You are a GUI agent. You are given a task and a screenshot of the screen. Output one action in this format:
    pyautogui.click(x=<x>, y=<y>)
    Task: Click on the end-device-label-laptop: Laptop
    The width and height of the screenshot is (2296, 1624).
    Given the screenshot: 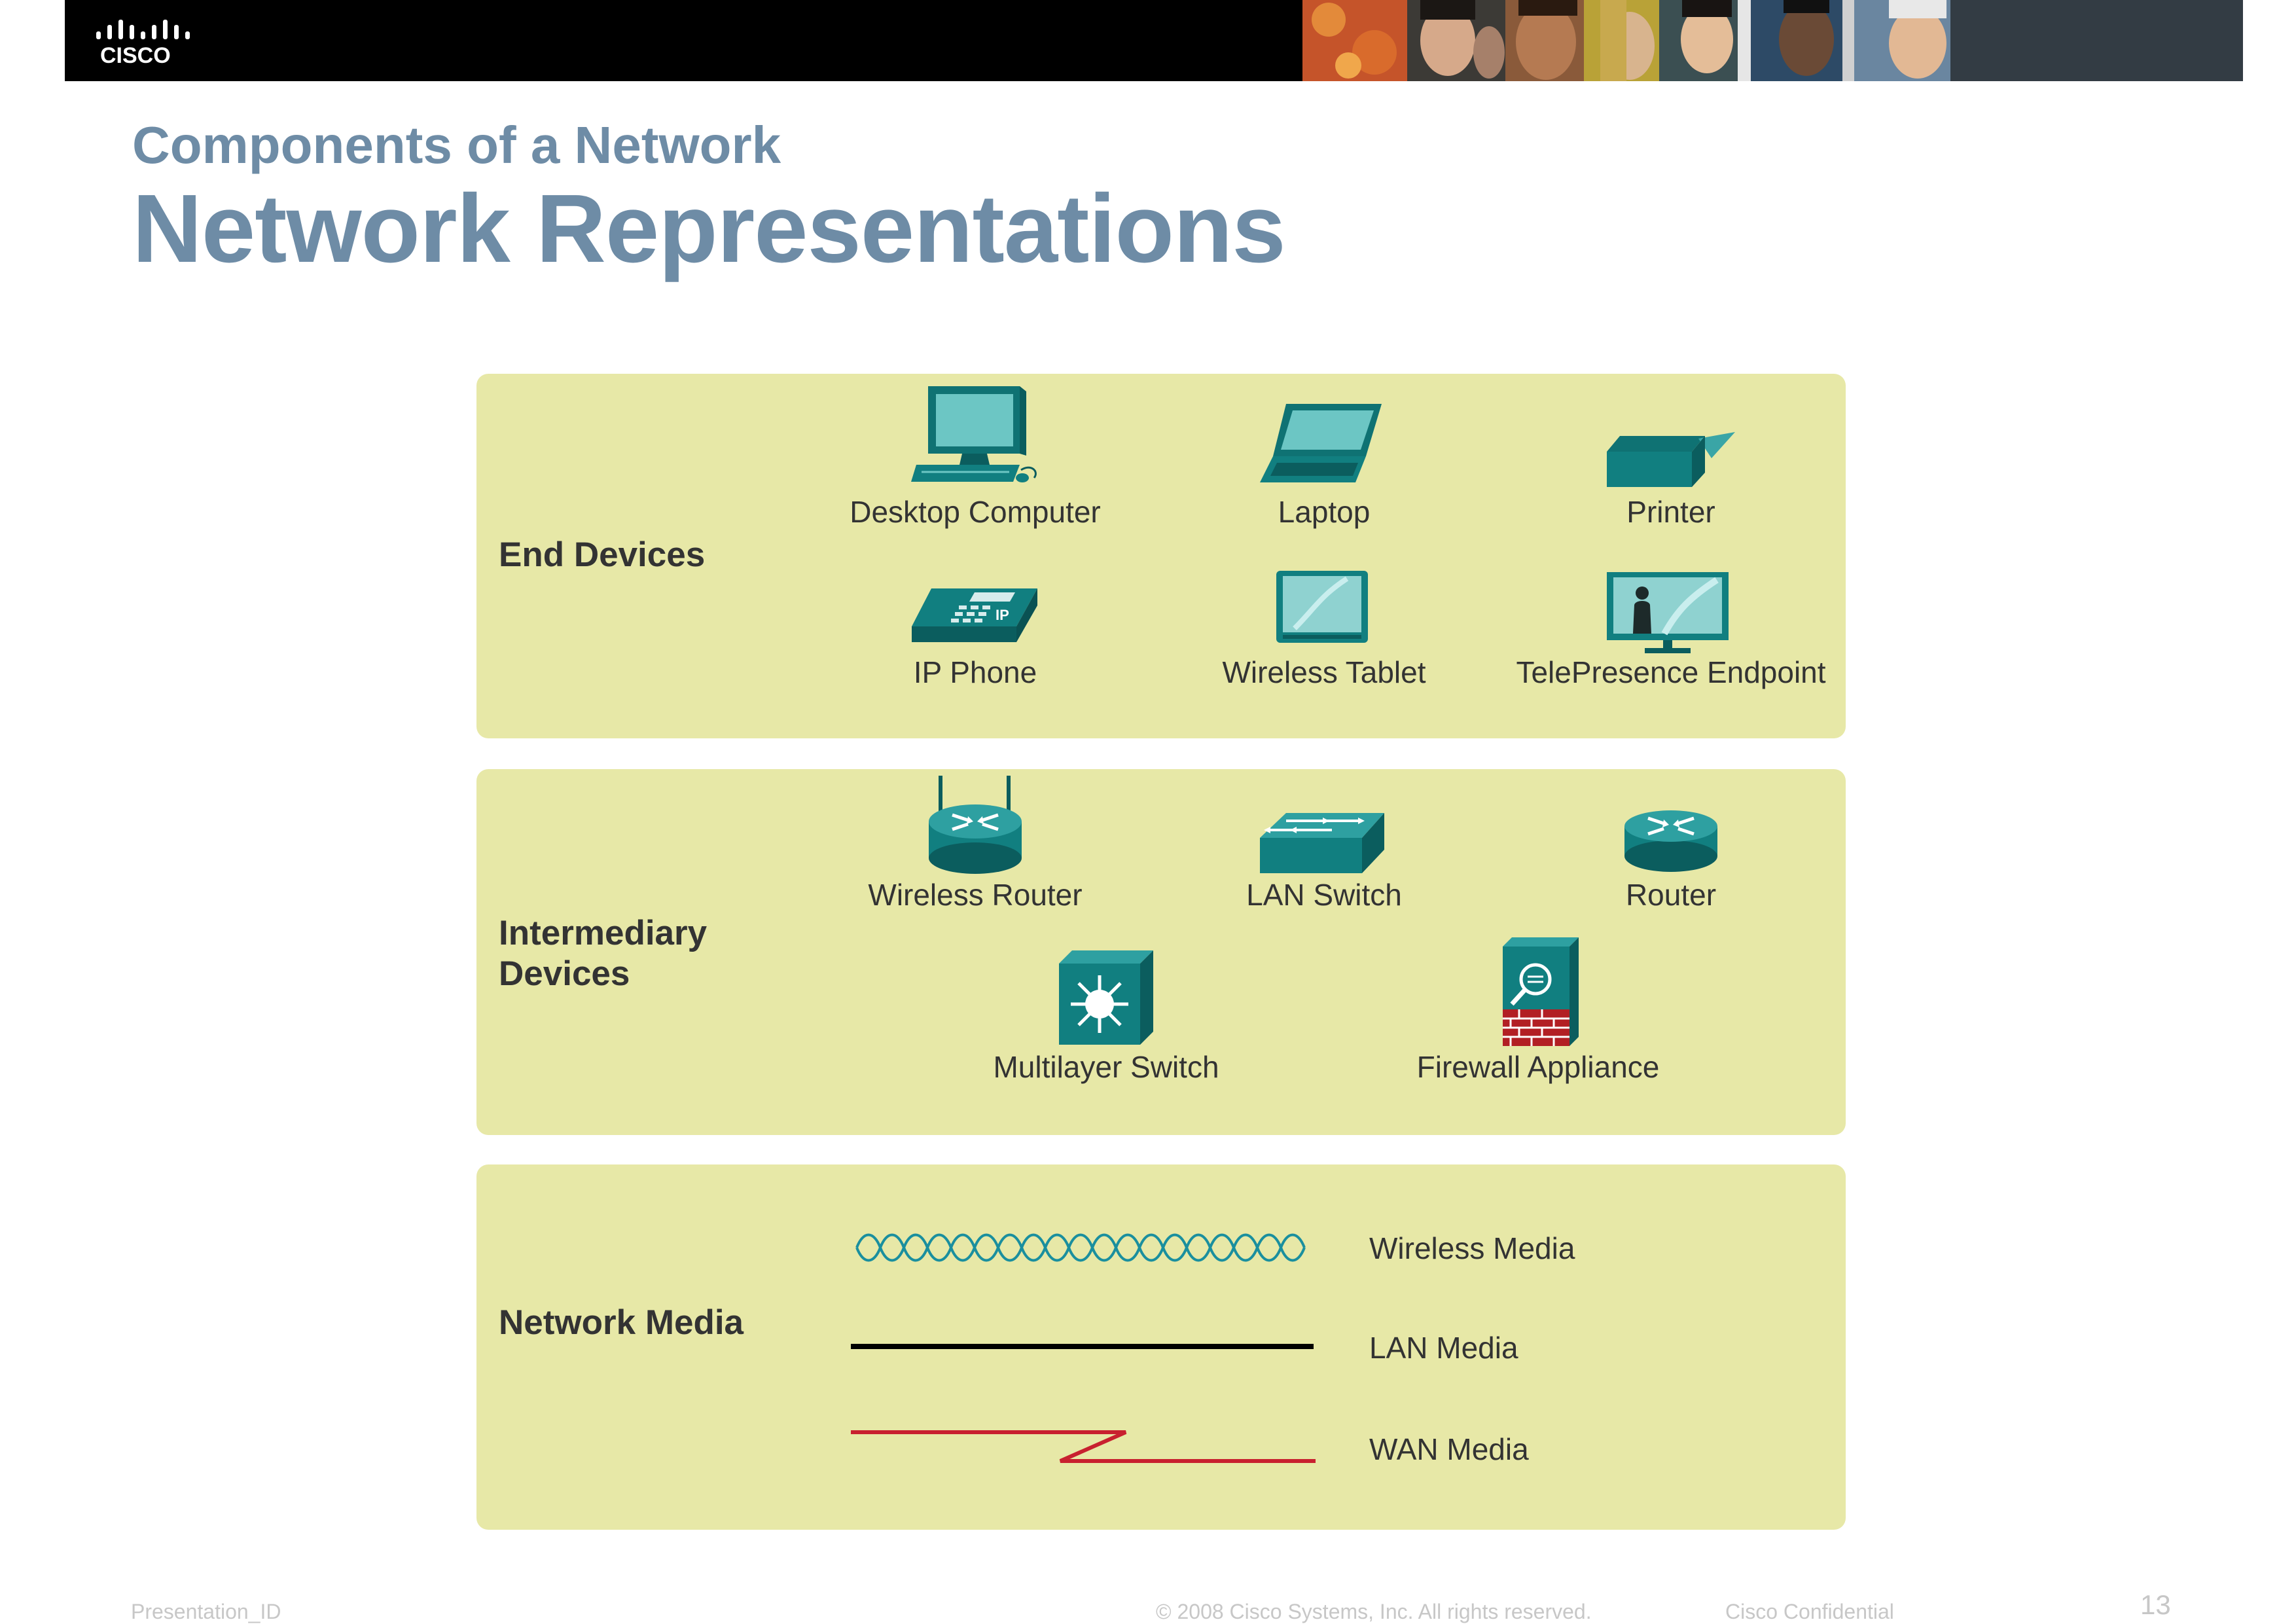 What is the action you would take?
    pyautogui.click(x=1324, y=512)
    